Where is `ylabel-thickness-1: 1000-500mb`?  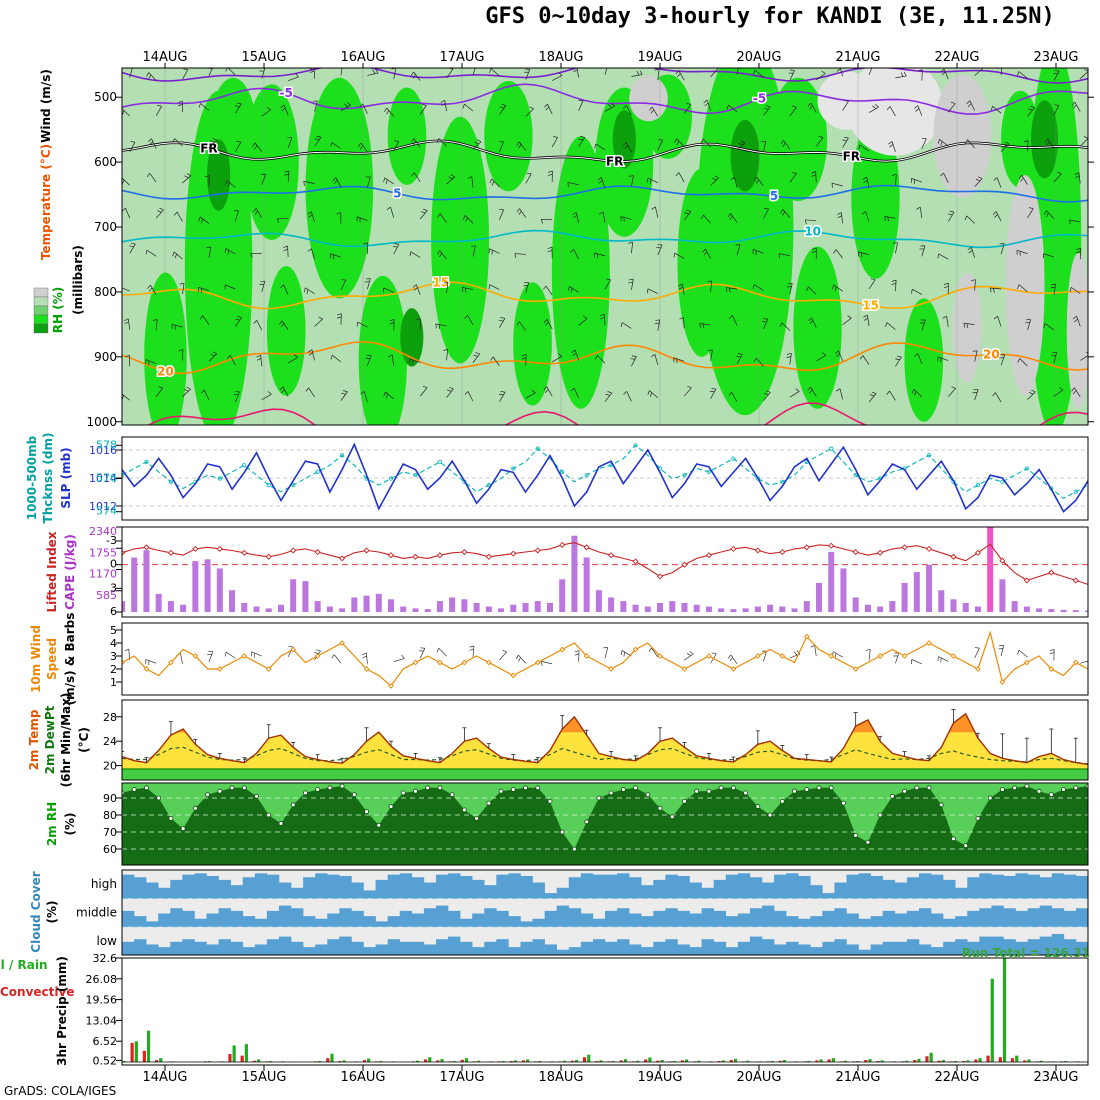
ylabel-thickness-1: 1000-500mb is located at coordinates (32, 478).